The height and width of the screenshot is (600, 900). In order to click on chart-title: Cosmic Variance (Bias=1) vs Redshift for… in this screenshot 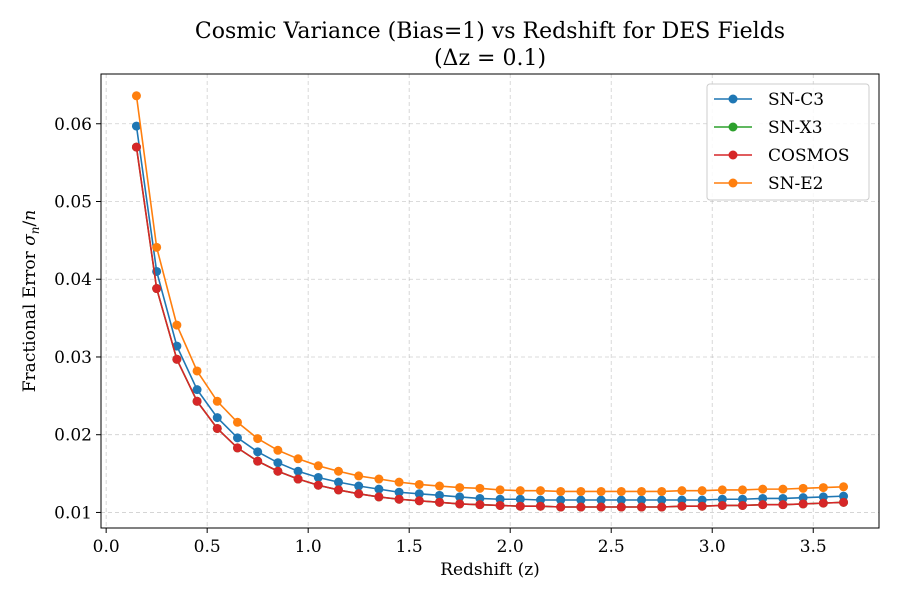, I will do `click(490, 31)`.